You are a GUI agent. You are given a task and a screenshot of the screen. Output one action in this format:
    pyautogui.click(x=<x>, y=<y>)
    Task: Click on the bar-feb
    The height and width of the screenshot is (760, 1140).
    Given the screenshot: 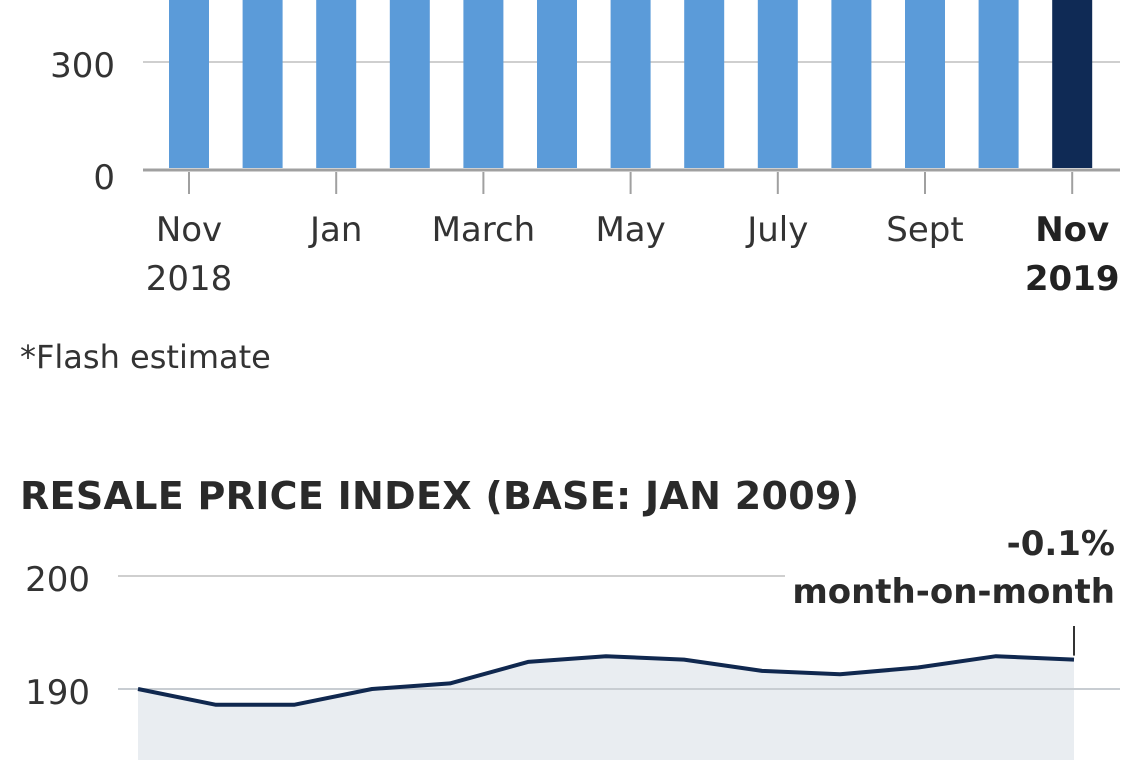 What is the action you would take?
    pyautogui.click(x=409, y=84)
    